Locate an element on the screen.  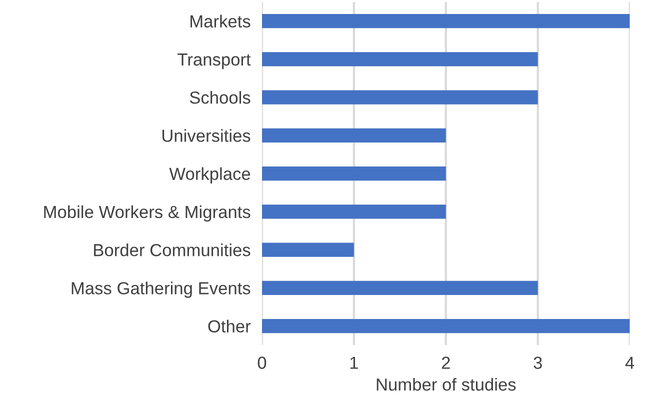
y-tick-label: Markets is located at coordinates (220, 21).